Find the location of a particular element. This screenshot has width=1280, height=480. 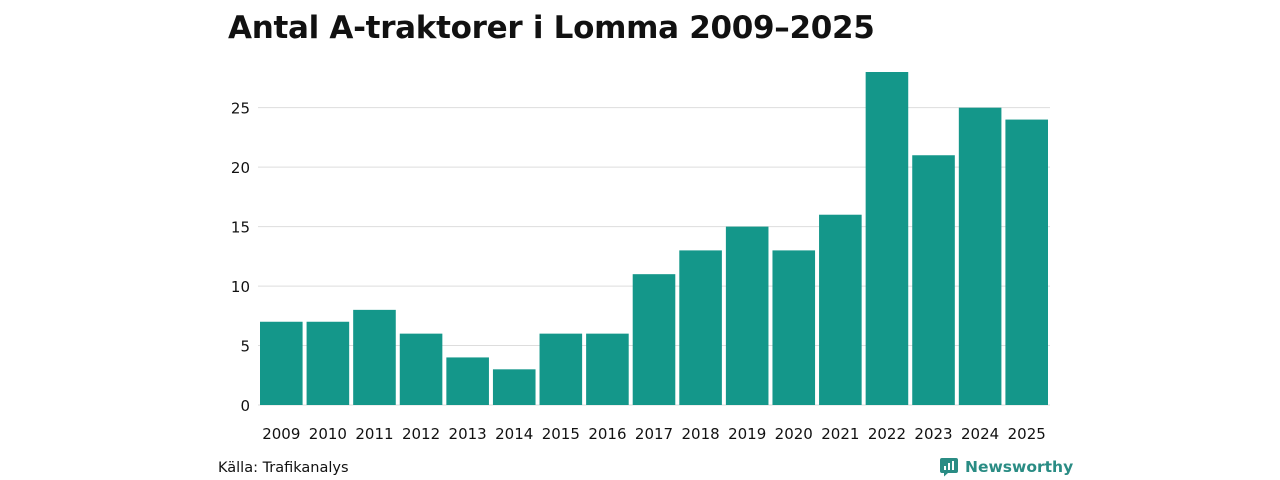

brand-name: Newsworthy is located at coordinates (1019, 467).